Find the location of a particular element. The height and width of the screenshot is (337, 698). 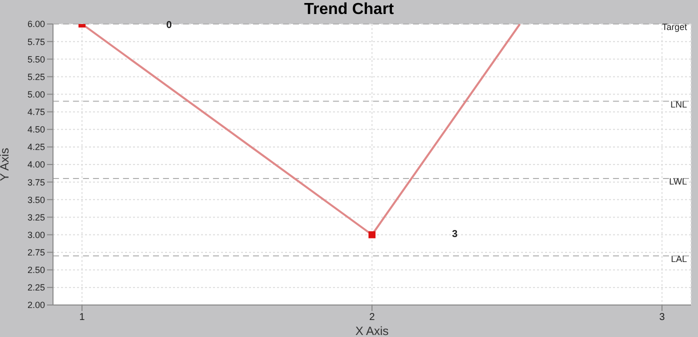

y-tick-label: 5.25 is located at coordinates (36, 77).